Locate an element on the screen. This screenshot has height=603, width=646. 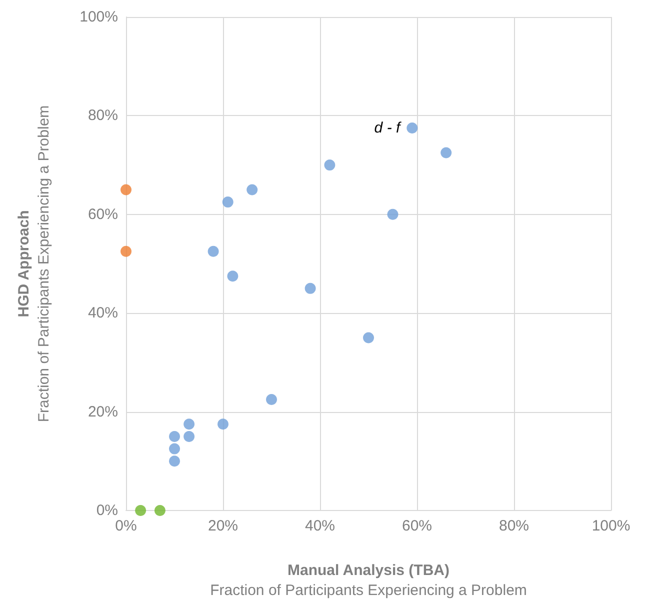
x-tick-label: 100% is located at coordinates (611, 526).